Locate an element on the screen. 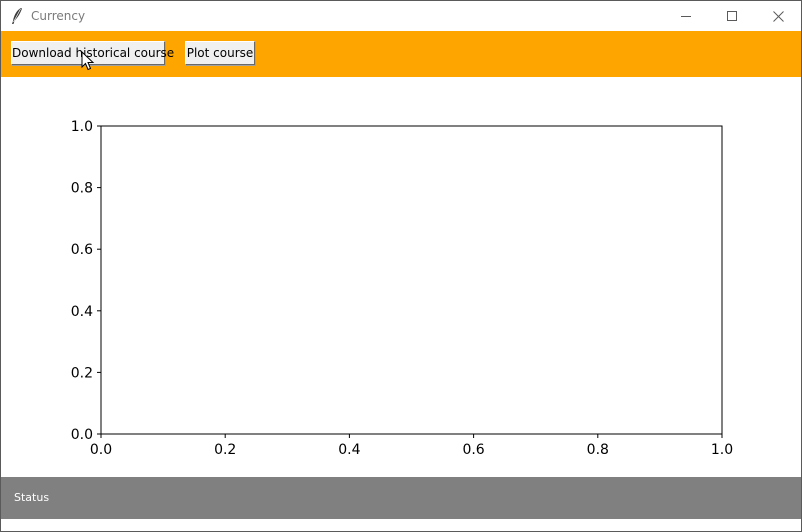 Image resolution: width=802 pixels, height=532 pixels. plot-course-button: Plot course is located at coordinates (220, 53).